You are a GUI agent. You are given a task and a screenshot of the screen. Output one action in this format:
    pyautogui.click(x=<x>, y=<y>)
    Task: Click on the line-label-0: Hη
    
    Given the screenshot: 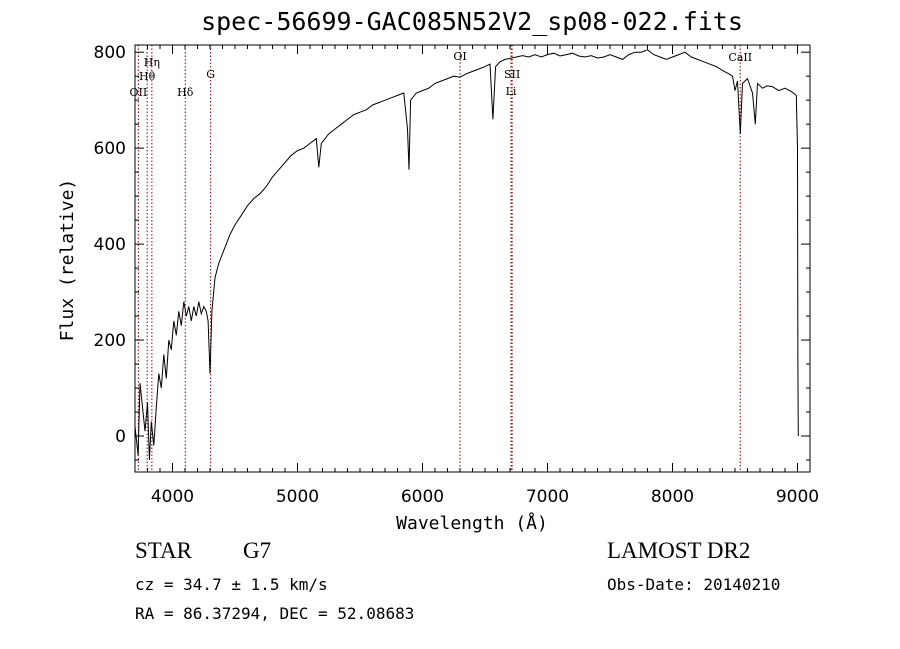 What is the action you would take?
    pyautogui.click(x=152, y=62)
    